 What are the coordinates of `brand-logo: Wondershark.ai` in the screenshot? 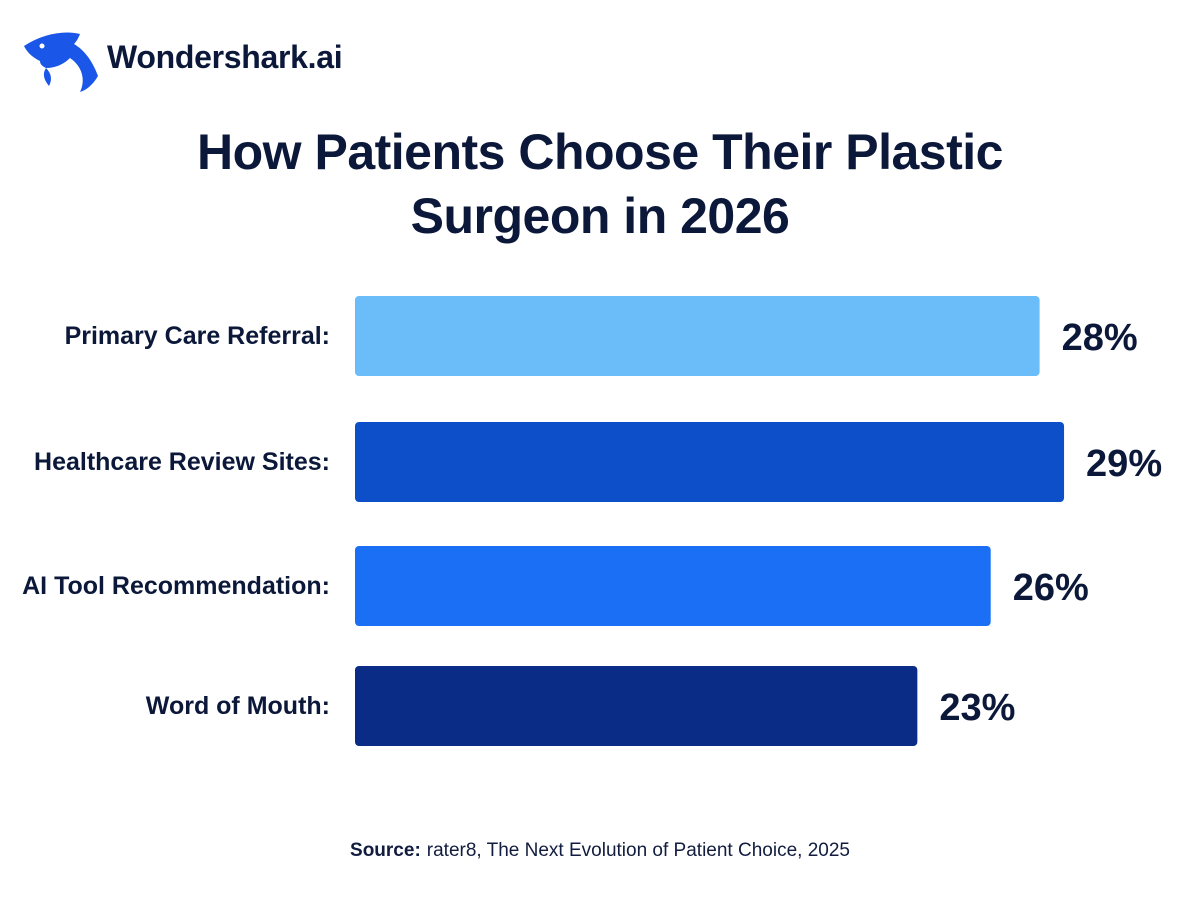 It's located at (182, 59).